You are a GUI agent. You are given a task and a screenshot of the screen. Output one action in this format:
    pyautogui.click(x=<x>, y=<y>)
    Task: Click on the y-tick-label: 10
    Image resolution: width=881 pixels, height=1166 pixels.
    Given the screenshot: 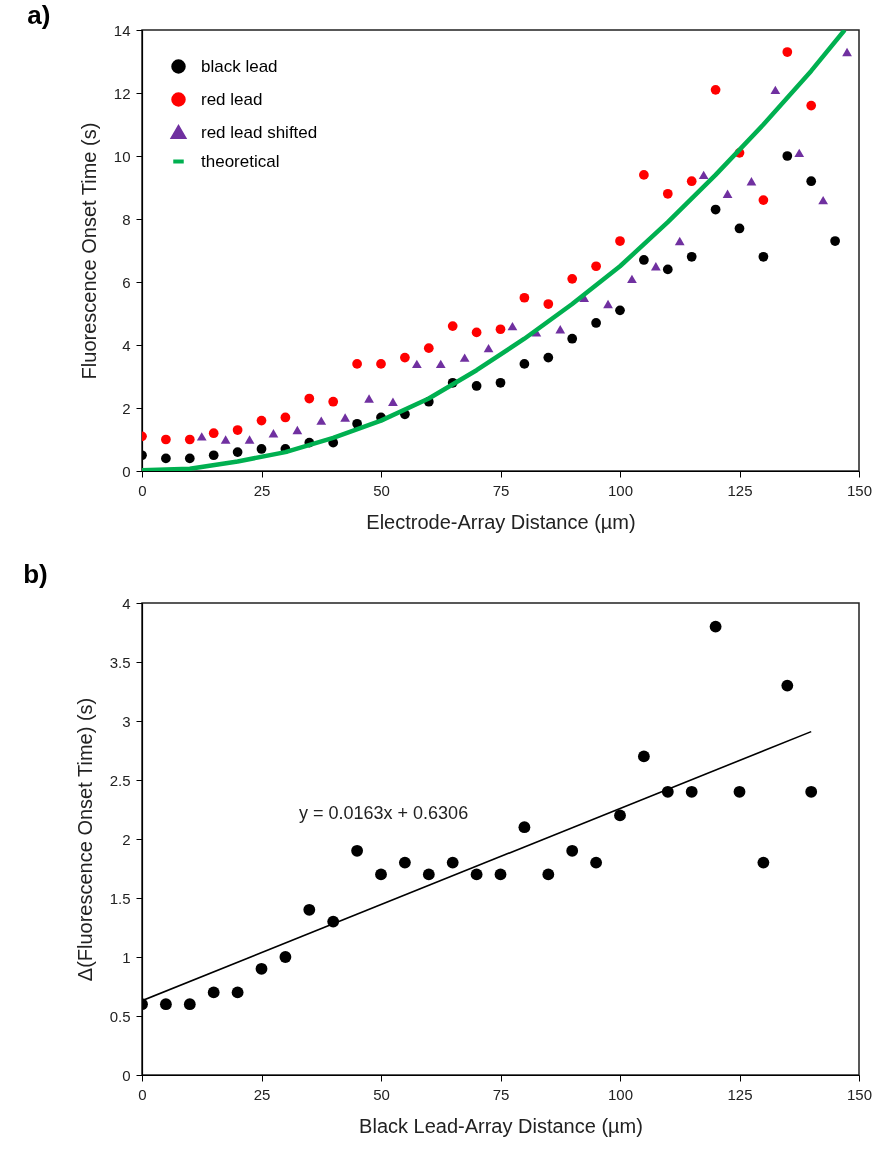 What is the action you would take?
    pyautogui.click(x=122, y=156)
    